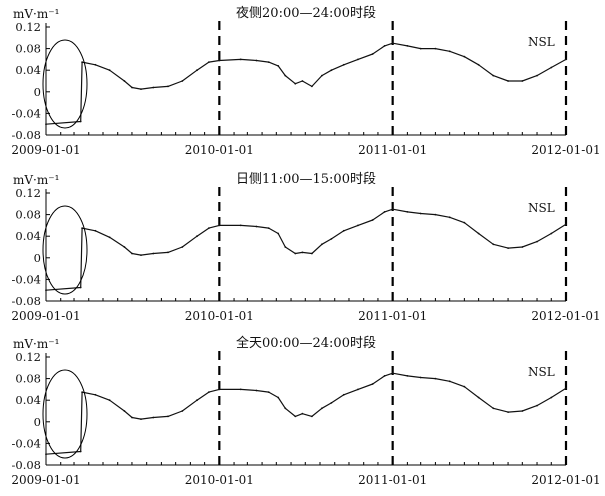 The image size is (605, 496). I want to click on y-tick-label: 0.04, so click(28, 400).